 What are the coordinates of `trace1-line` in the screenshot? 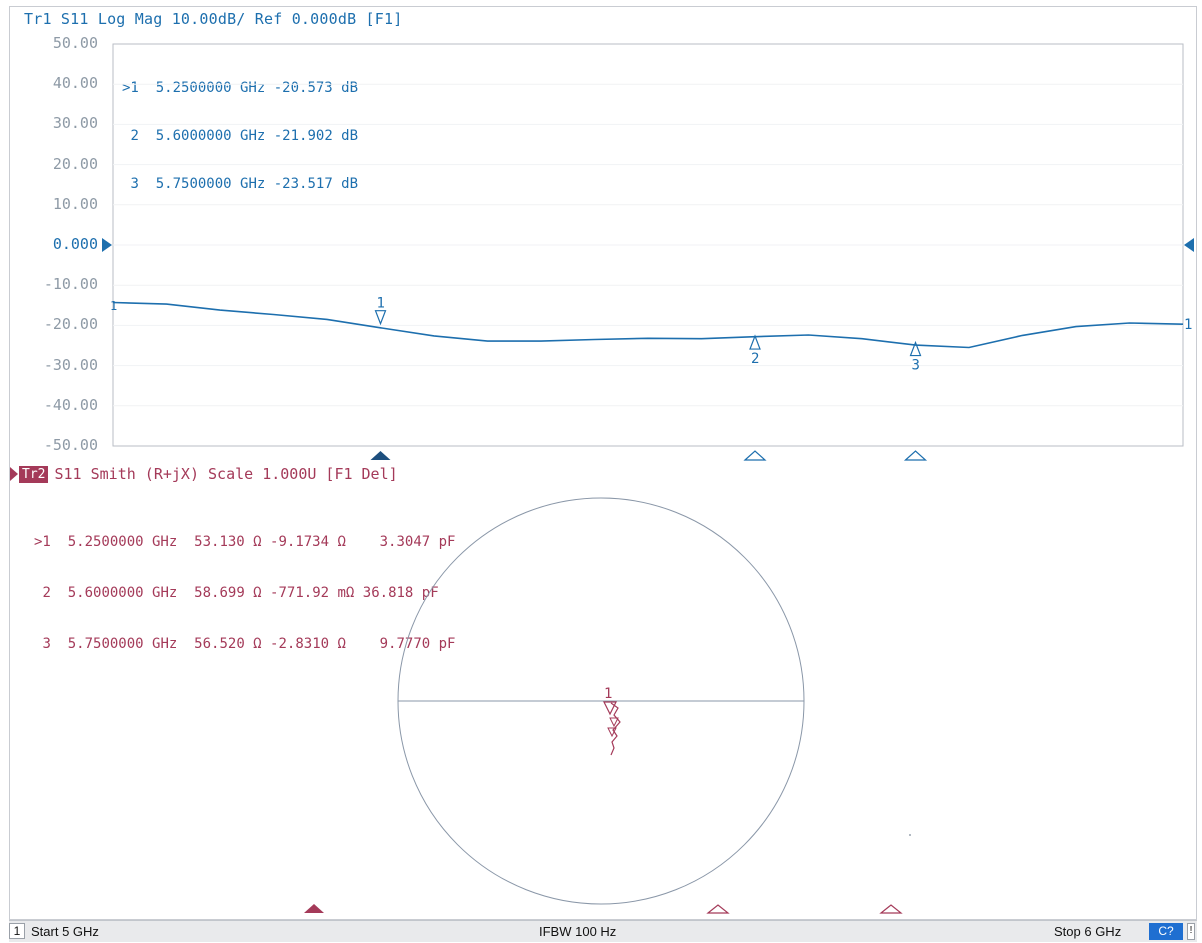 It's located at (648, 325).